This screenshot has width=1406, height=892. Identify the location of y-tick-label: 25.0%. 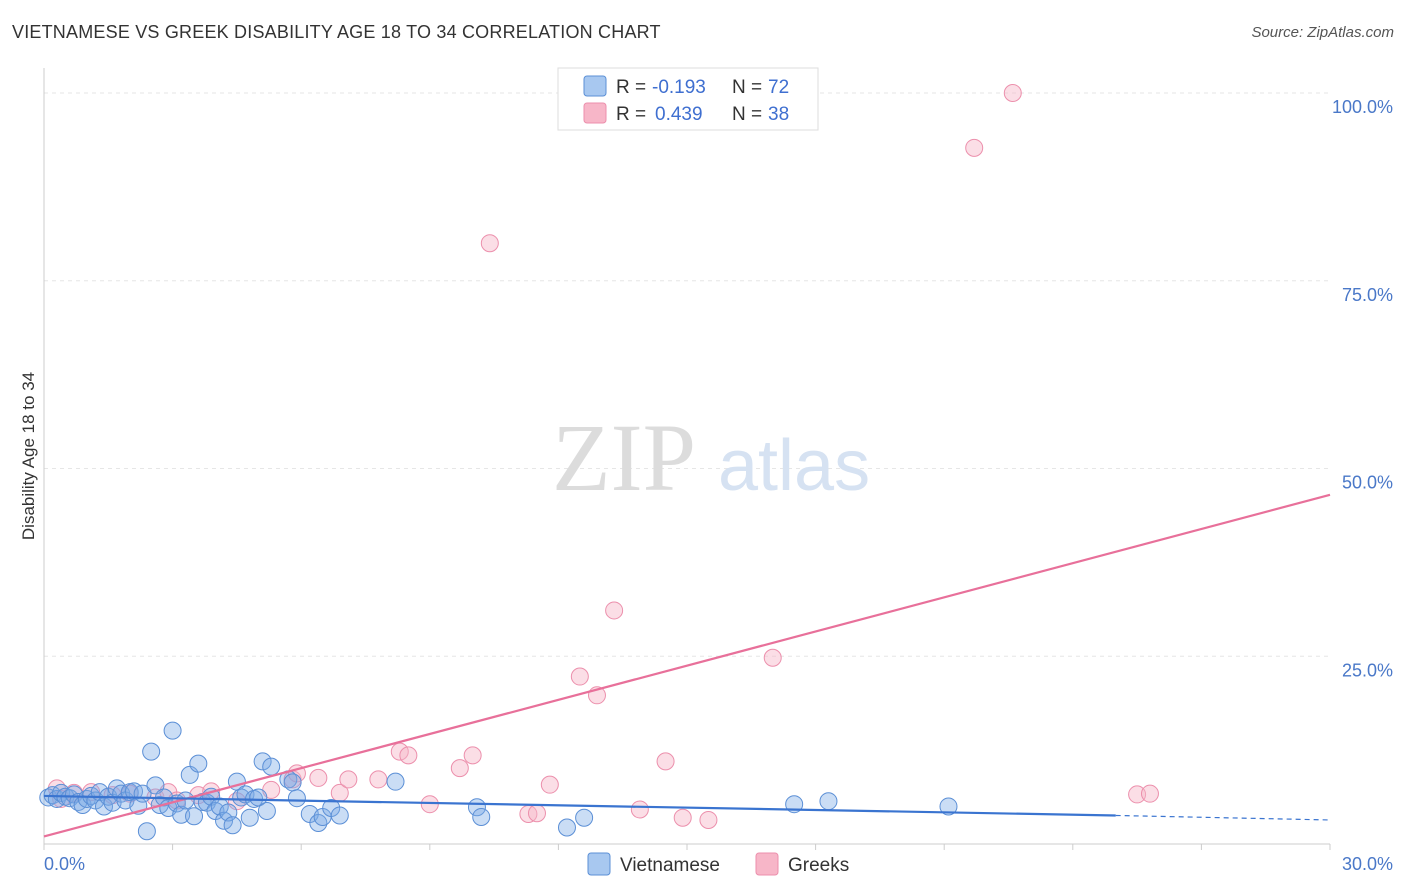
(1367, 670).